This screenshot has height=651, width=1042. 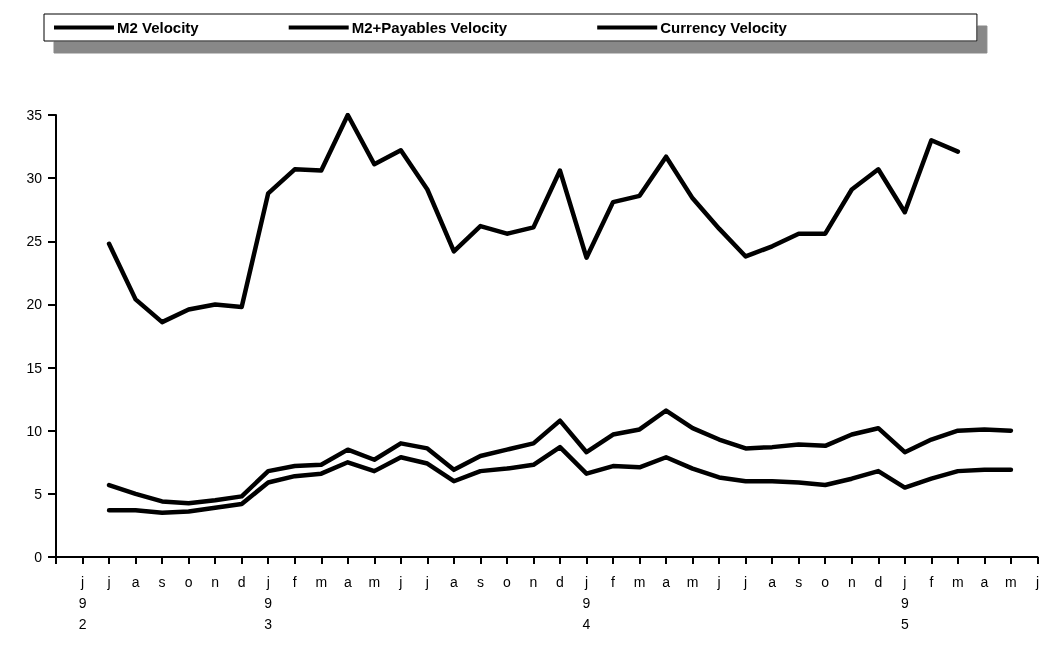 I want to click on legend-label: M2+Payables Velocity, so click(x=429, y=27).